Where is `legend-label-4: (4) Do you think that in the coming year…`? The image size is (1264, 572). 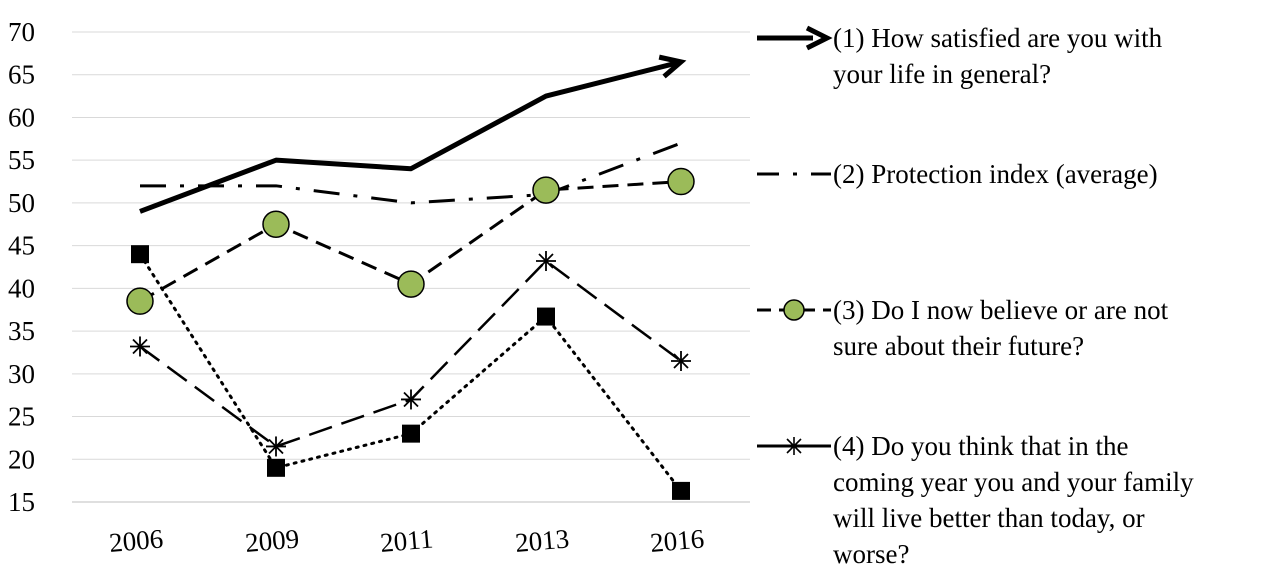
legend-label-4: (4) Do you think that in the coming year… is located at coordinates (1013, 500).